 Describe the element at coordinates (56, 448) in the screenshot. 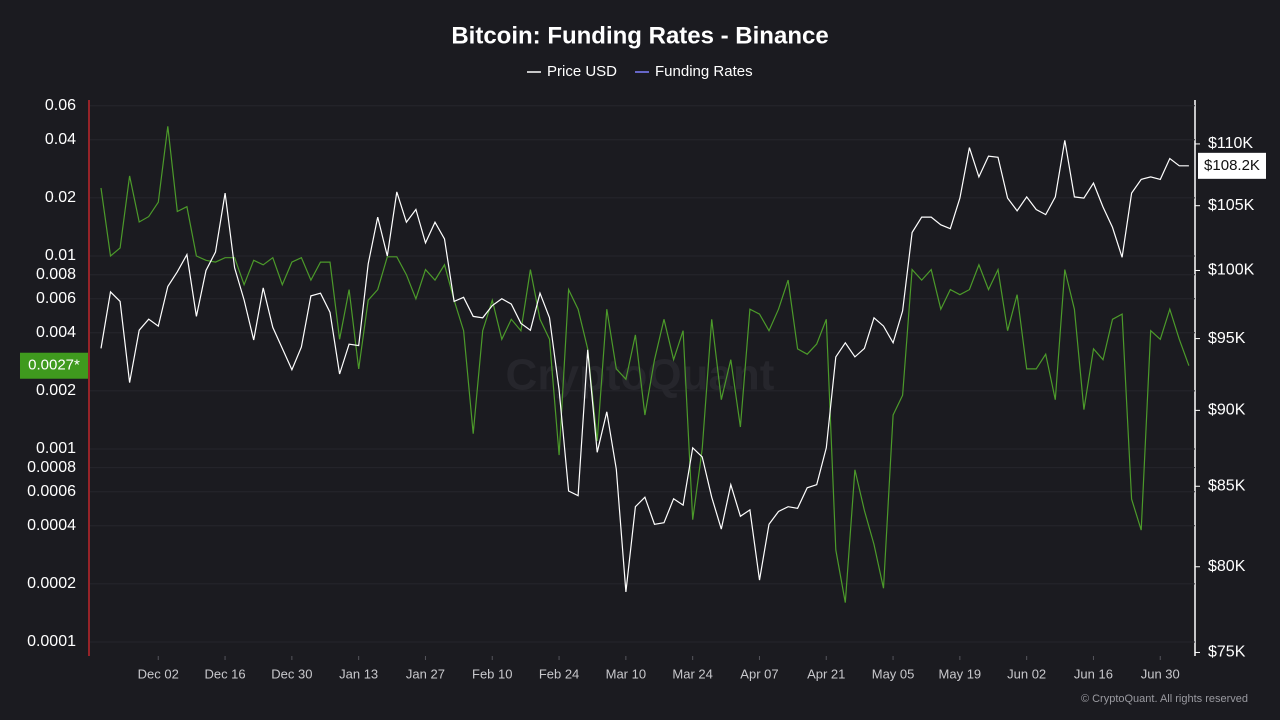

I see `y-tick-label: 0.001` at that location.